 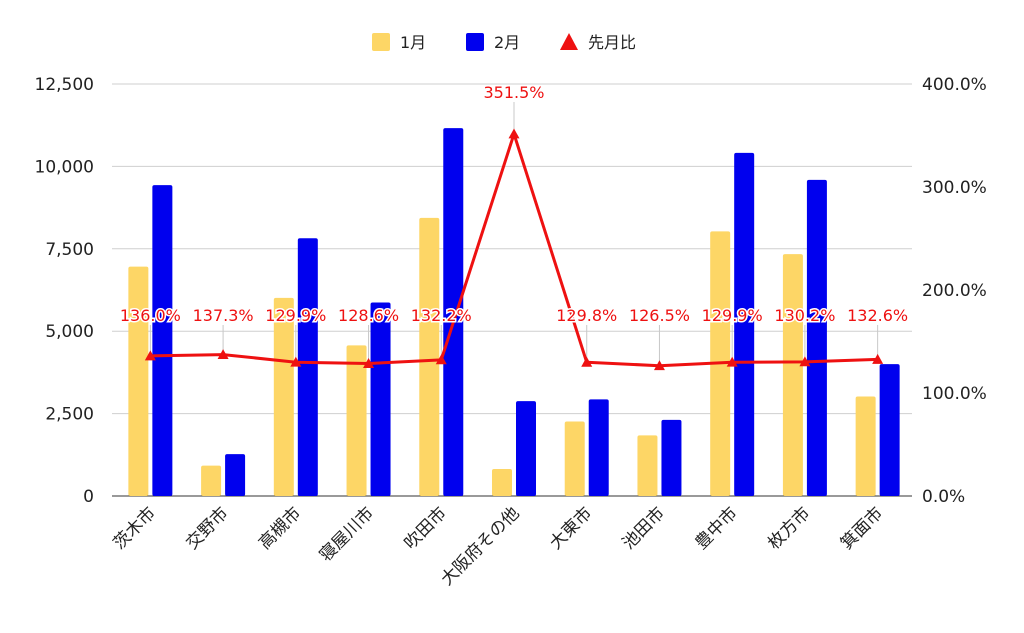 What do you see at coordinates (69, 332) in the screenshot?
I see `left-tick-label: 5,000` at bounding box center [69, 332].